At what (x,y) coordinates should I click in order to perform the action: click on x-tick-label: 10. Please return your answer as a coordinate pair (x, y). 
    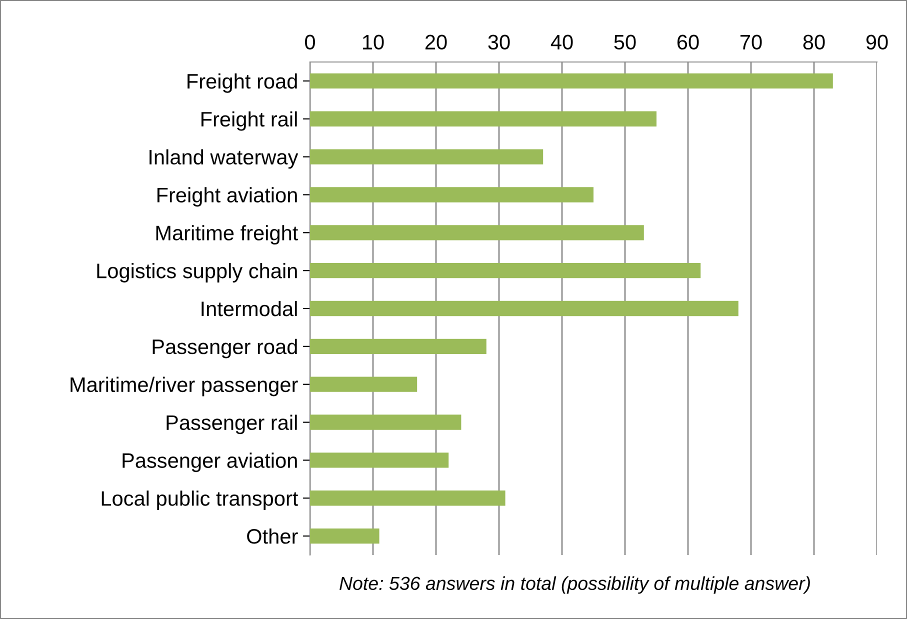
    Looking at the image, I should click on (373, 42).